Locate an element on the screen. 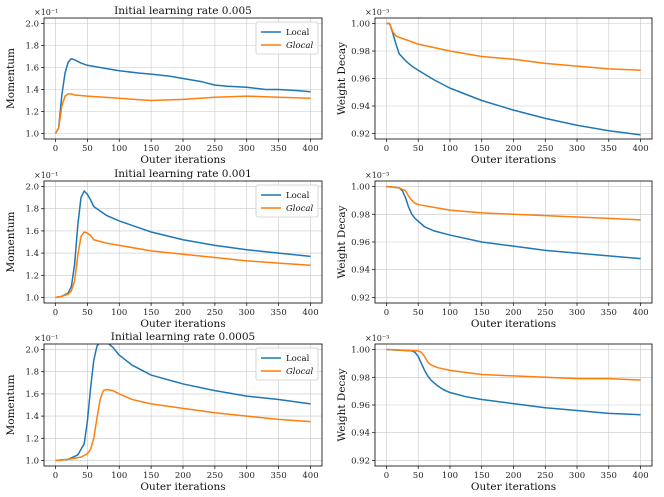 The image size is (664, 497). y-tick-label: 2.0 is located at coordinates (32, 188).